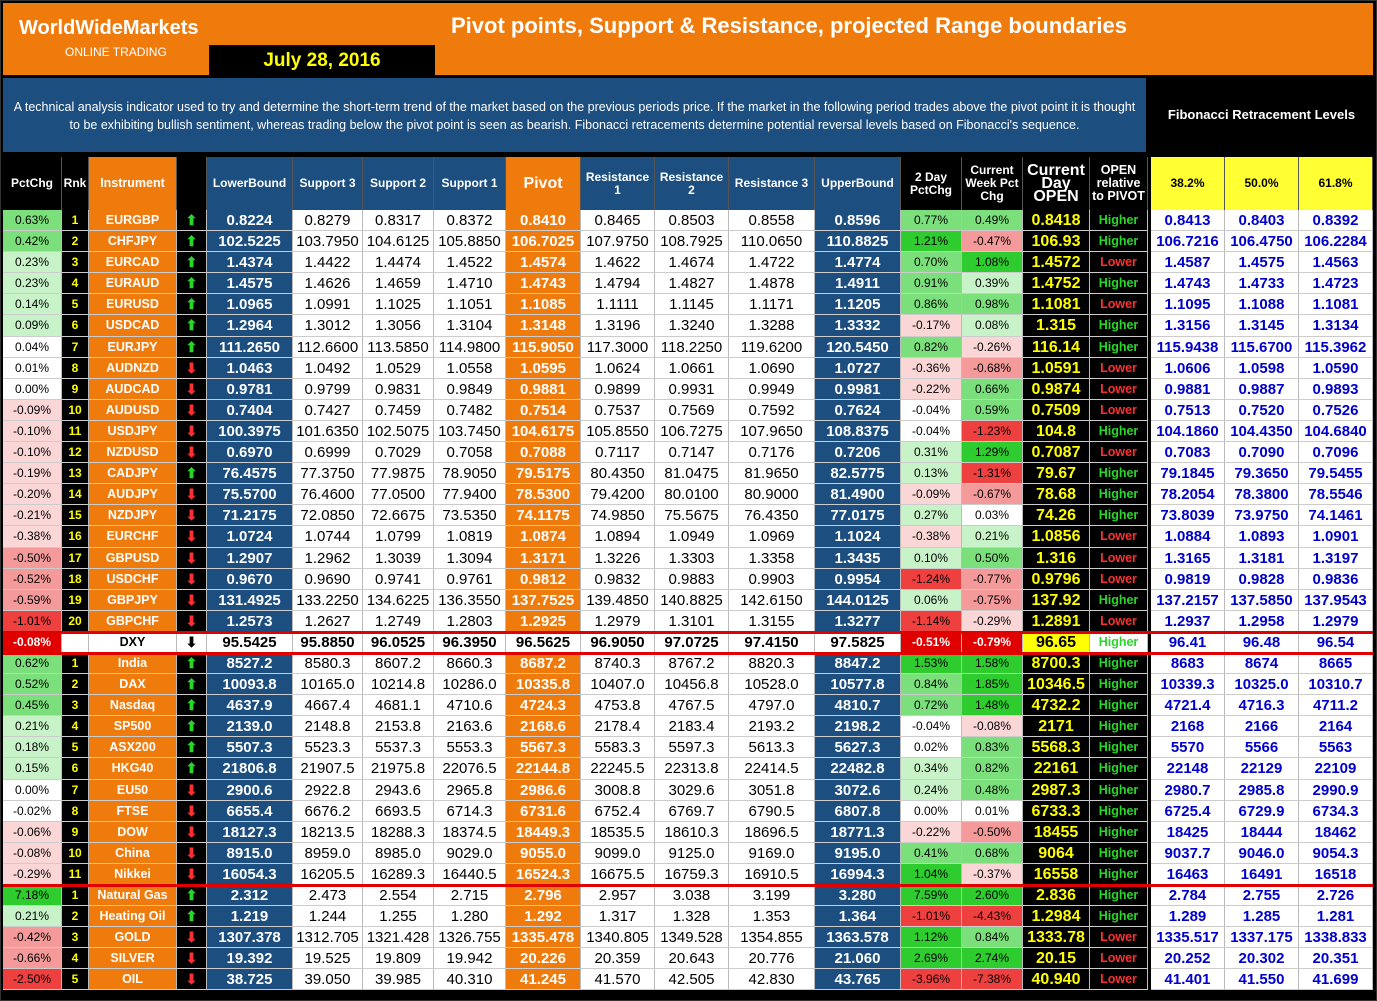  I want to click on cell-two-day-pctchg: -1.14%, so click(931, 621).